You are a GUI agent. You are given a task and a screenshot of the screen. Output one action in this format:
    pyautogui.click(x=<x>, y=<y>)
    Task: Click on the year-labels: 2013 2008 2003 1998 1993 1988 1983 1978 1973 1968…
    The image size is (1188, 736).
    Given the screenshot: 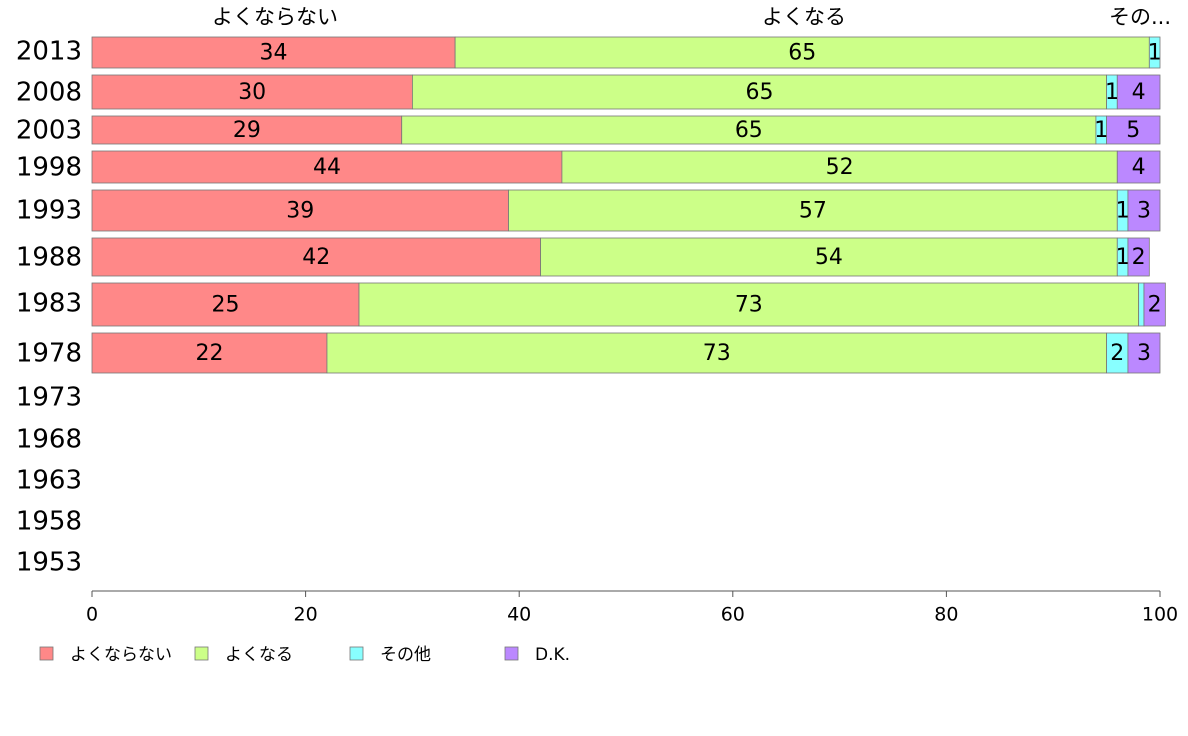 What is the action you would take?
    pyautogui.click(x=49, y=307)
    